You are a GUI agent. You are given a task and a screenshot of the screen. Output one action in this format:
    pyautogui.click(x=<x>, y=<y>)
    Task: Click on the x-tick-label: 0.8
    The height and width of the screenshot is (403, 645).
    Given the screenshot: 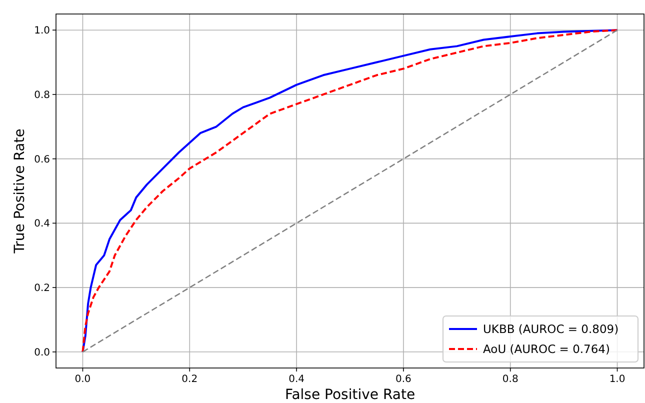 What is the action you would take?
    pyautogui.click(x=510, y=379)
    